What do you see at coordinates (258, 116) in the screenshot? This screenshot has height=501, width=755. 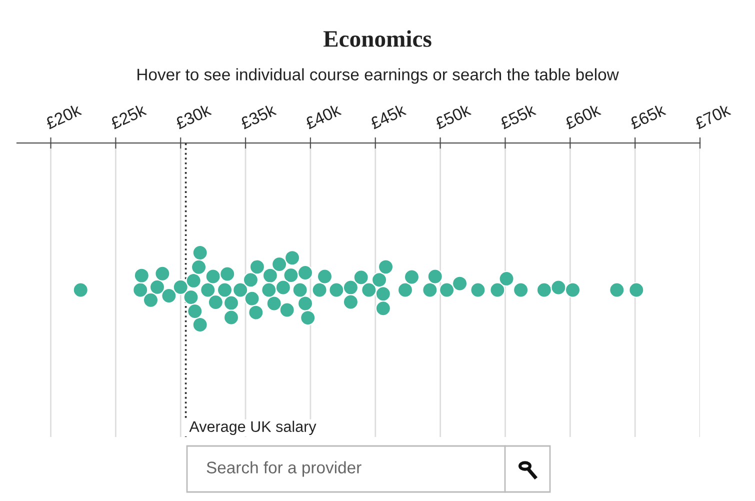 I see `x-tick-label: £35k` at bounding box center [258, 116].